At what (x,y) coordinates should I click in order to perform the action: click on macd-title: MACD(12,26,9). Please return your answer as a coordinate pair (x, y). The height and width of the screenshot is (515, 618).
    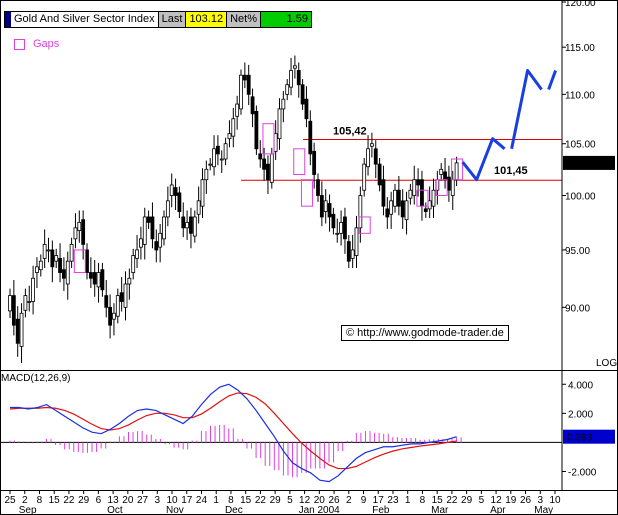
    Looking at the image, I should click on (35, 378).